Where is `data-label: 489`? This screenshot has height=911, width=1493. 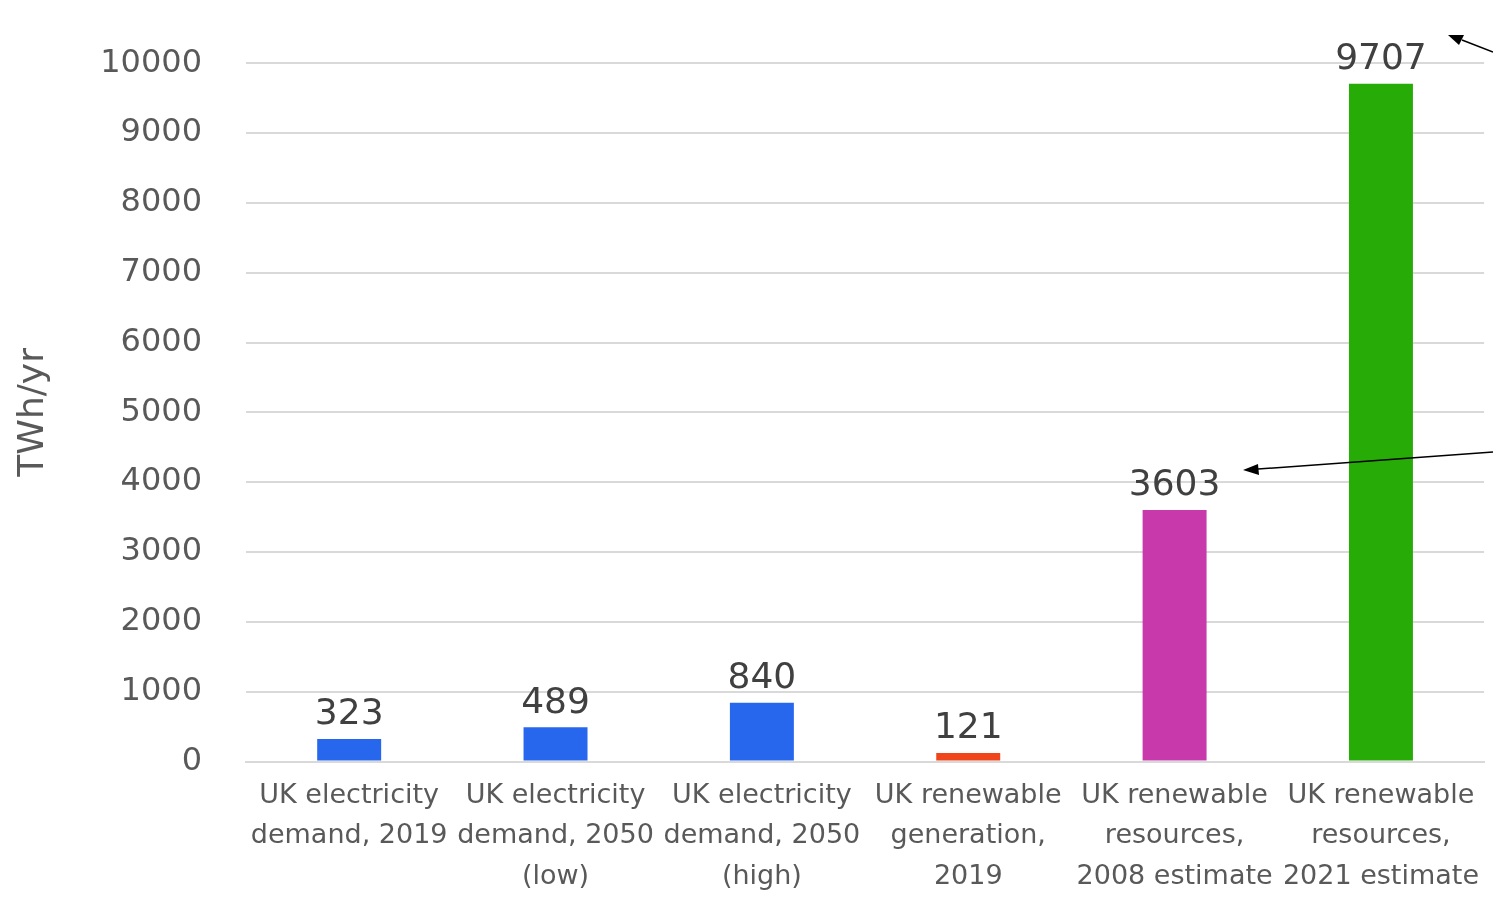
data-label: 489 is located at coordinates (555, 700).